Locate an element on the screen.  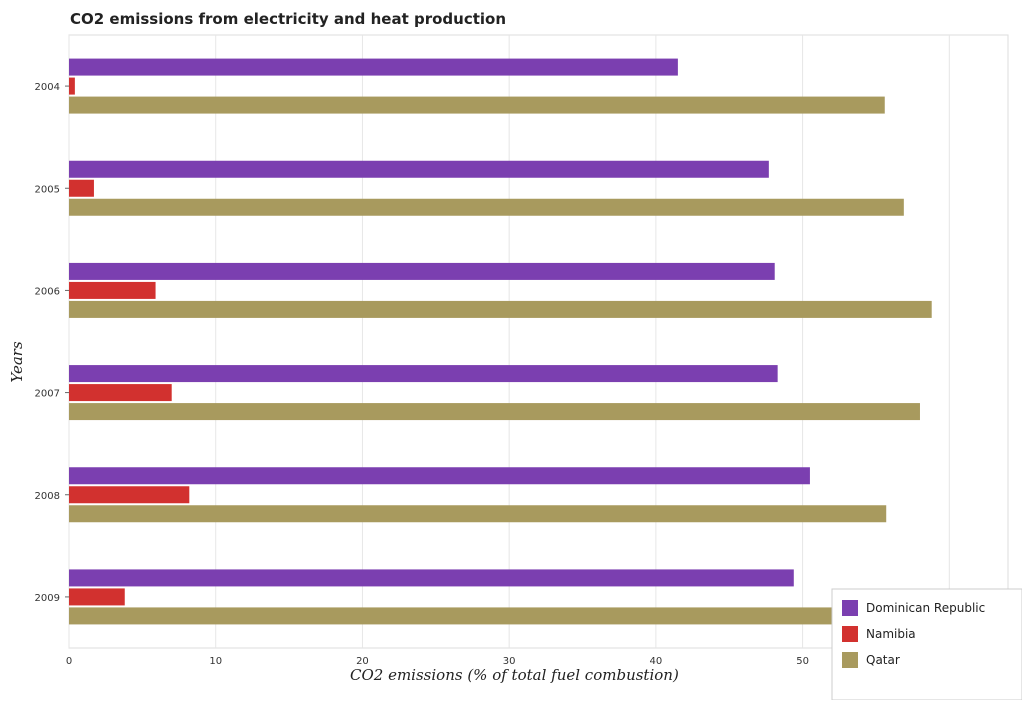
legend: Dominican Republic Namibia Qatar is located at coordinates (926, 644).